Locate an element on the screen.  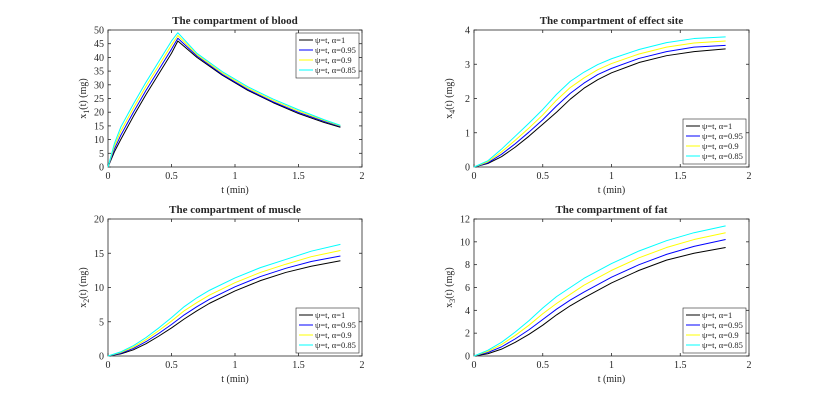
y-tick-label: 30 is located at coordinates (99, 85).